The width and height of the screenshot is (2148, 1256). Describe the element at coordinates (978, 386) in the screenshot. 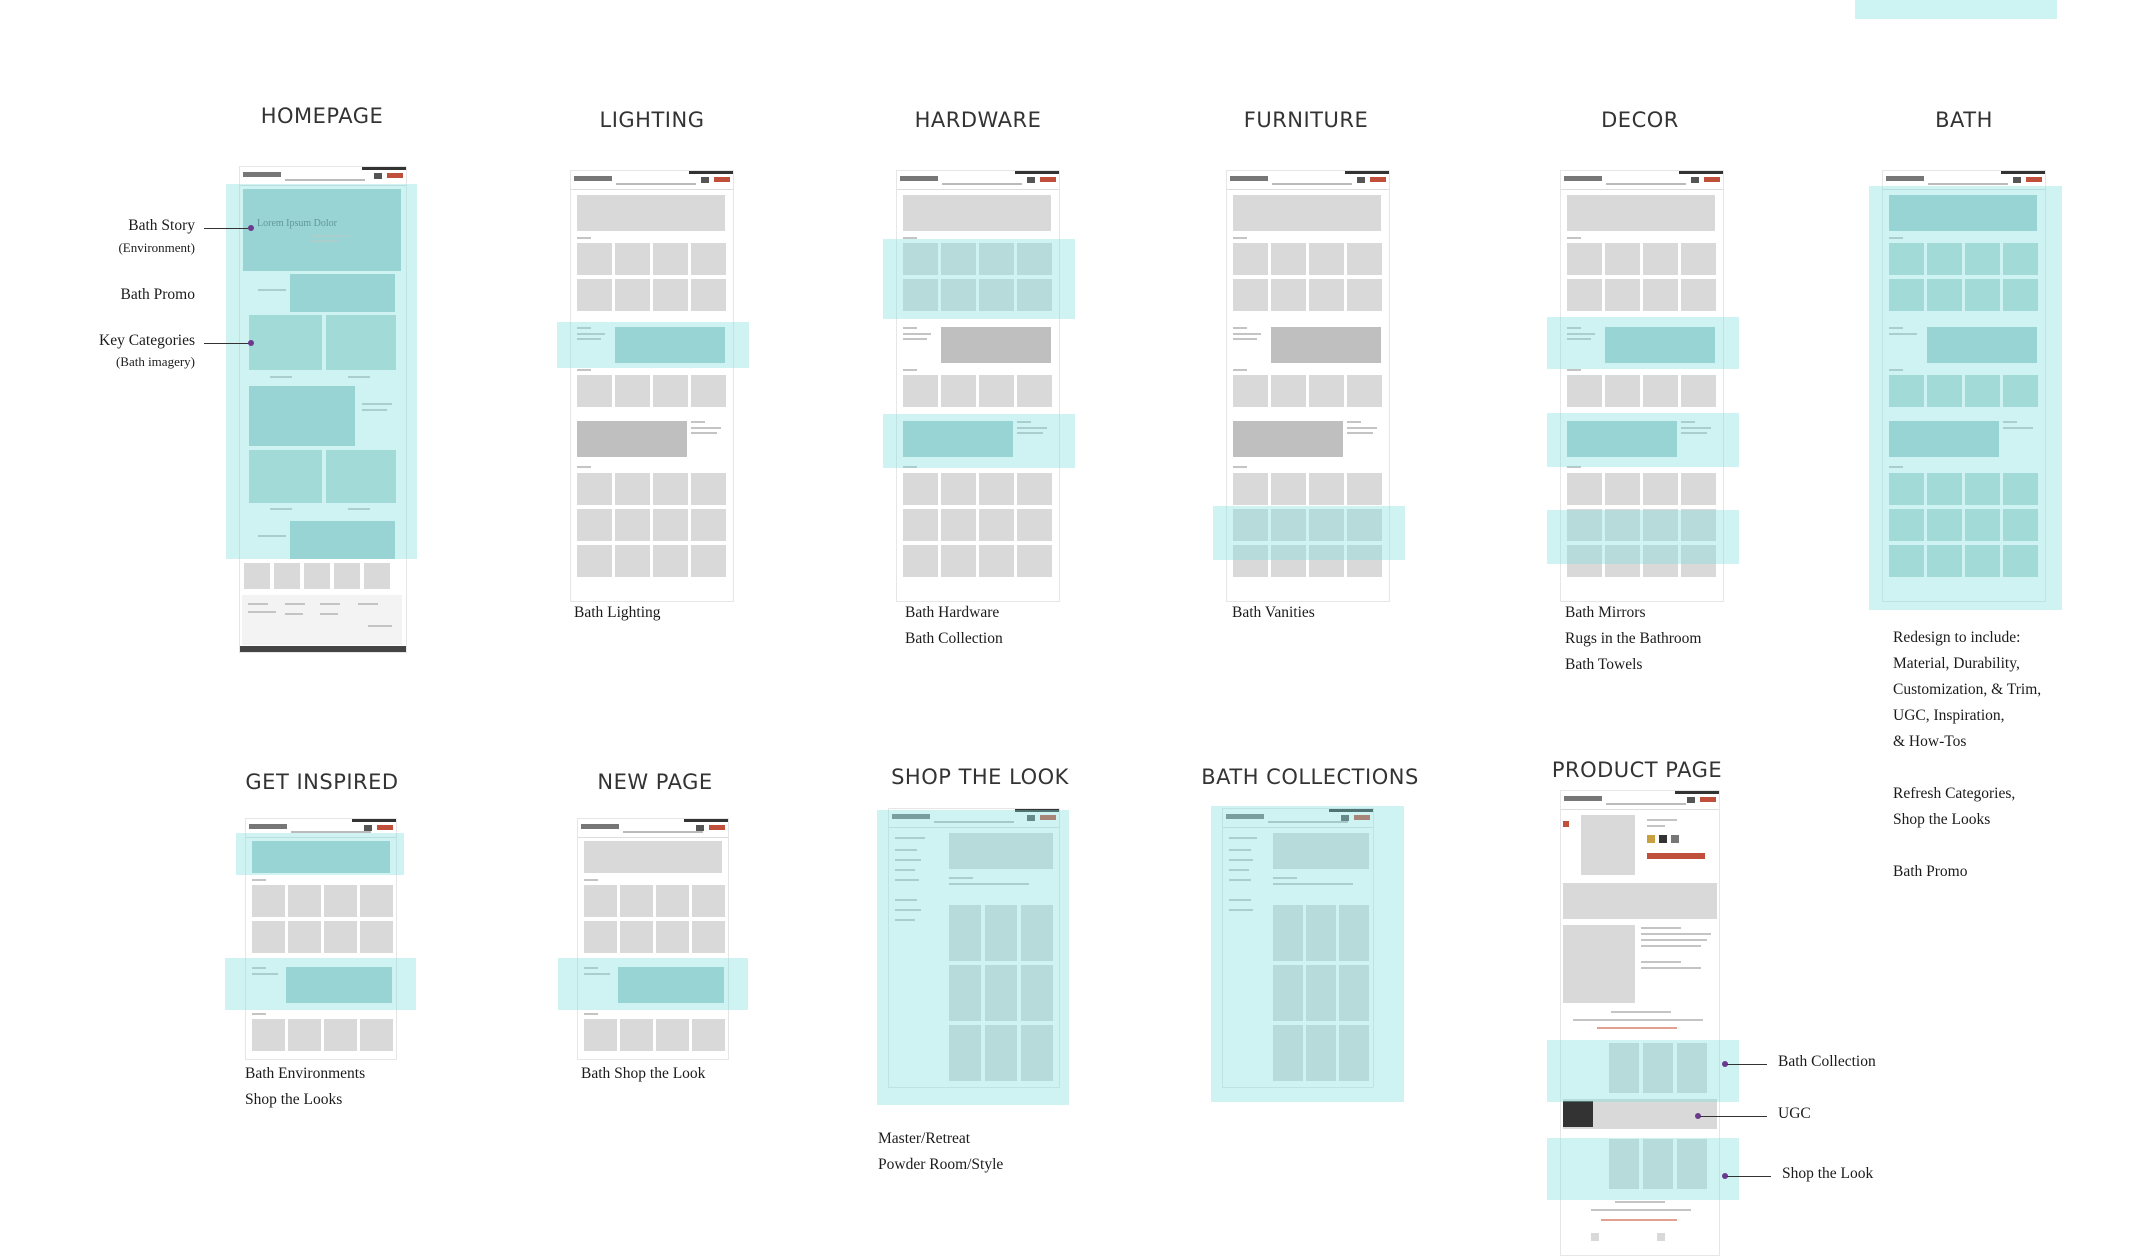

I see `hardware-wireframe` at that location.